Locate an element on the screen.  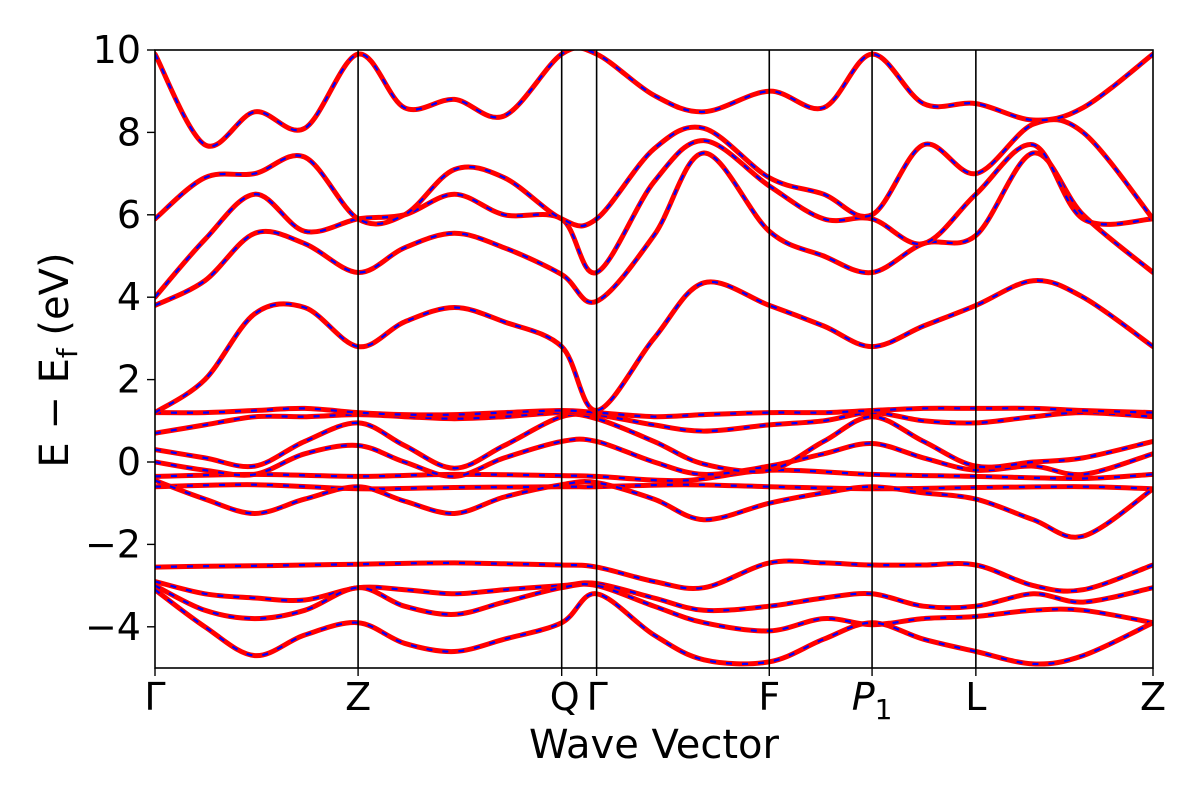
y-tick-label-1: −2 is located at coordinates (113, 544).